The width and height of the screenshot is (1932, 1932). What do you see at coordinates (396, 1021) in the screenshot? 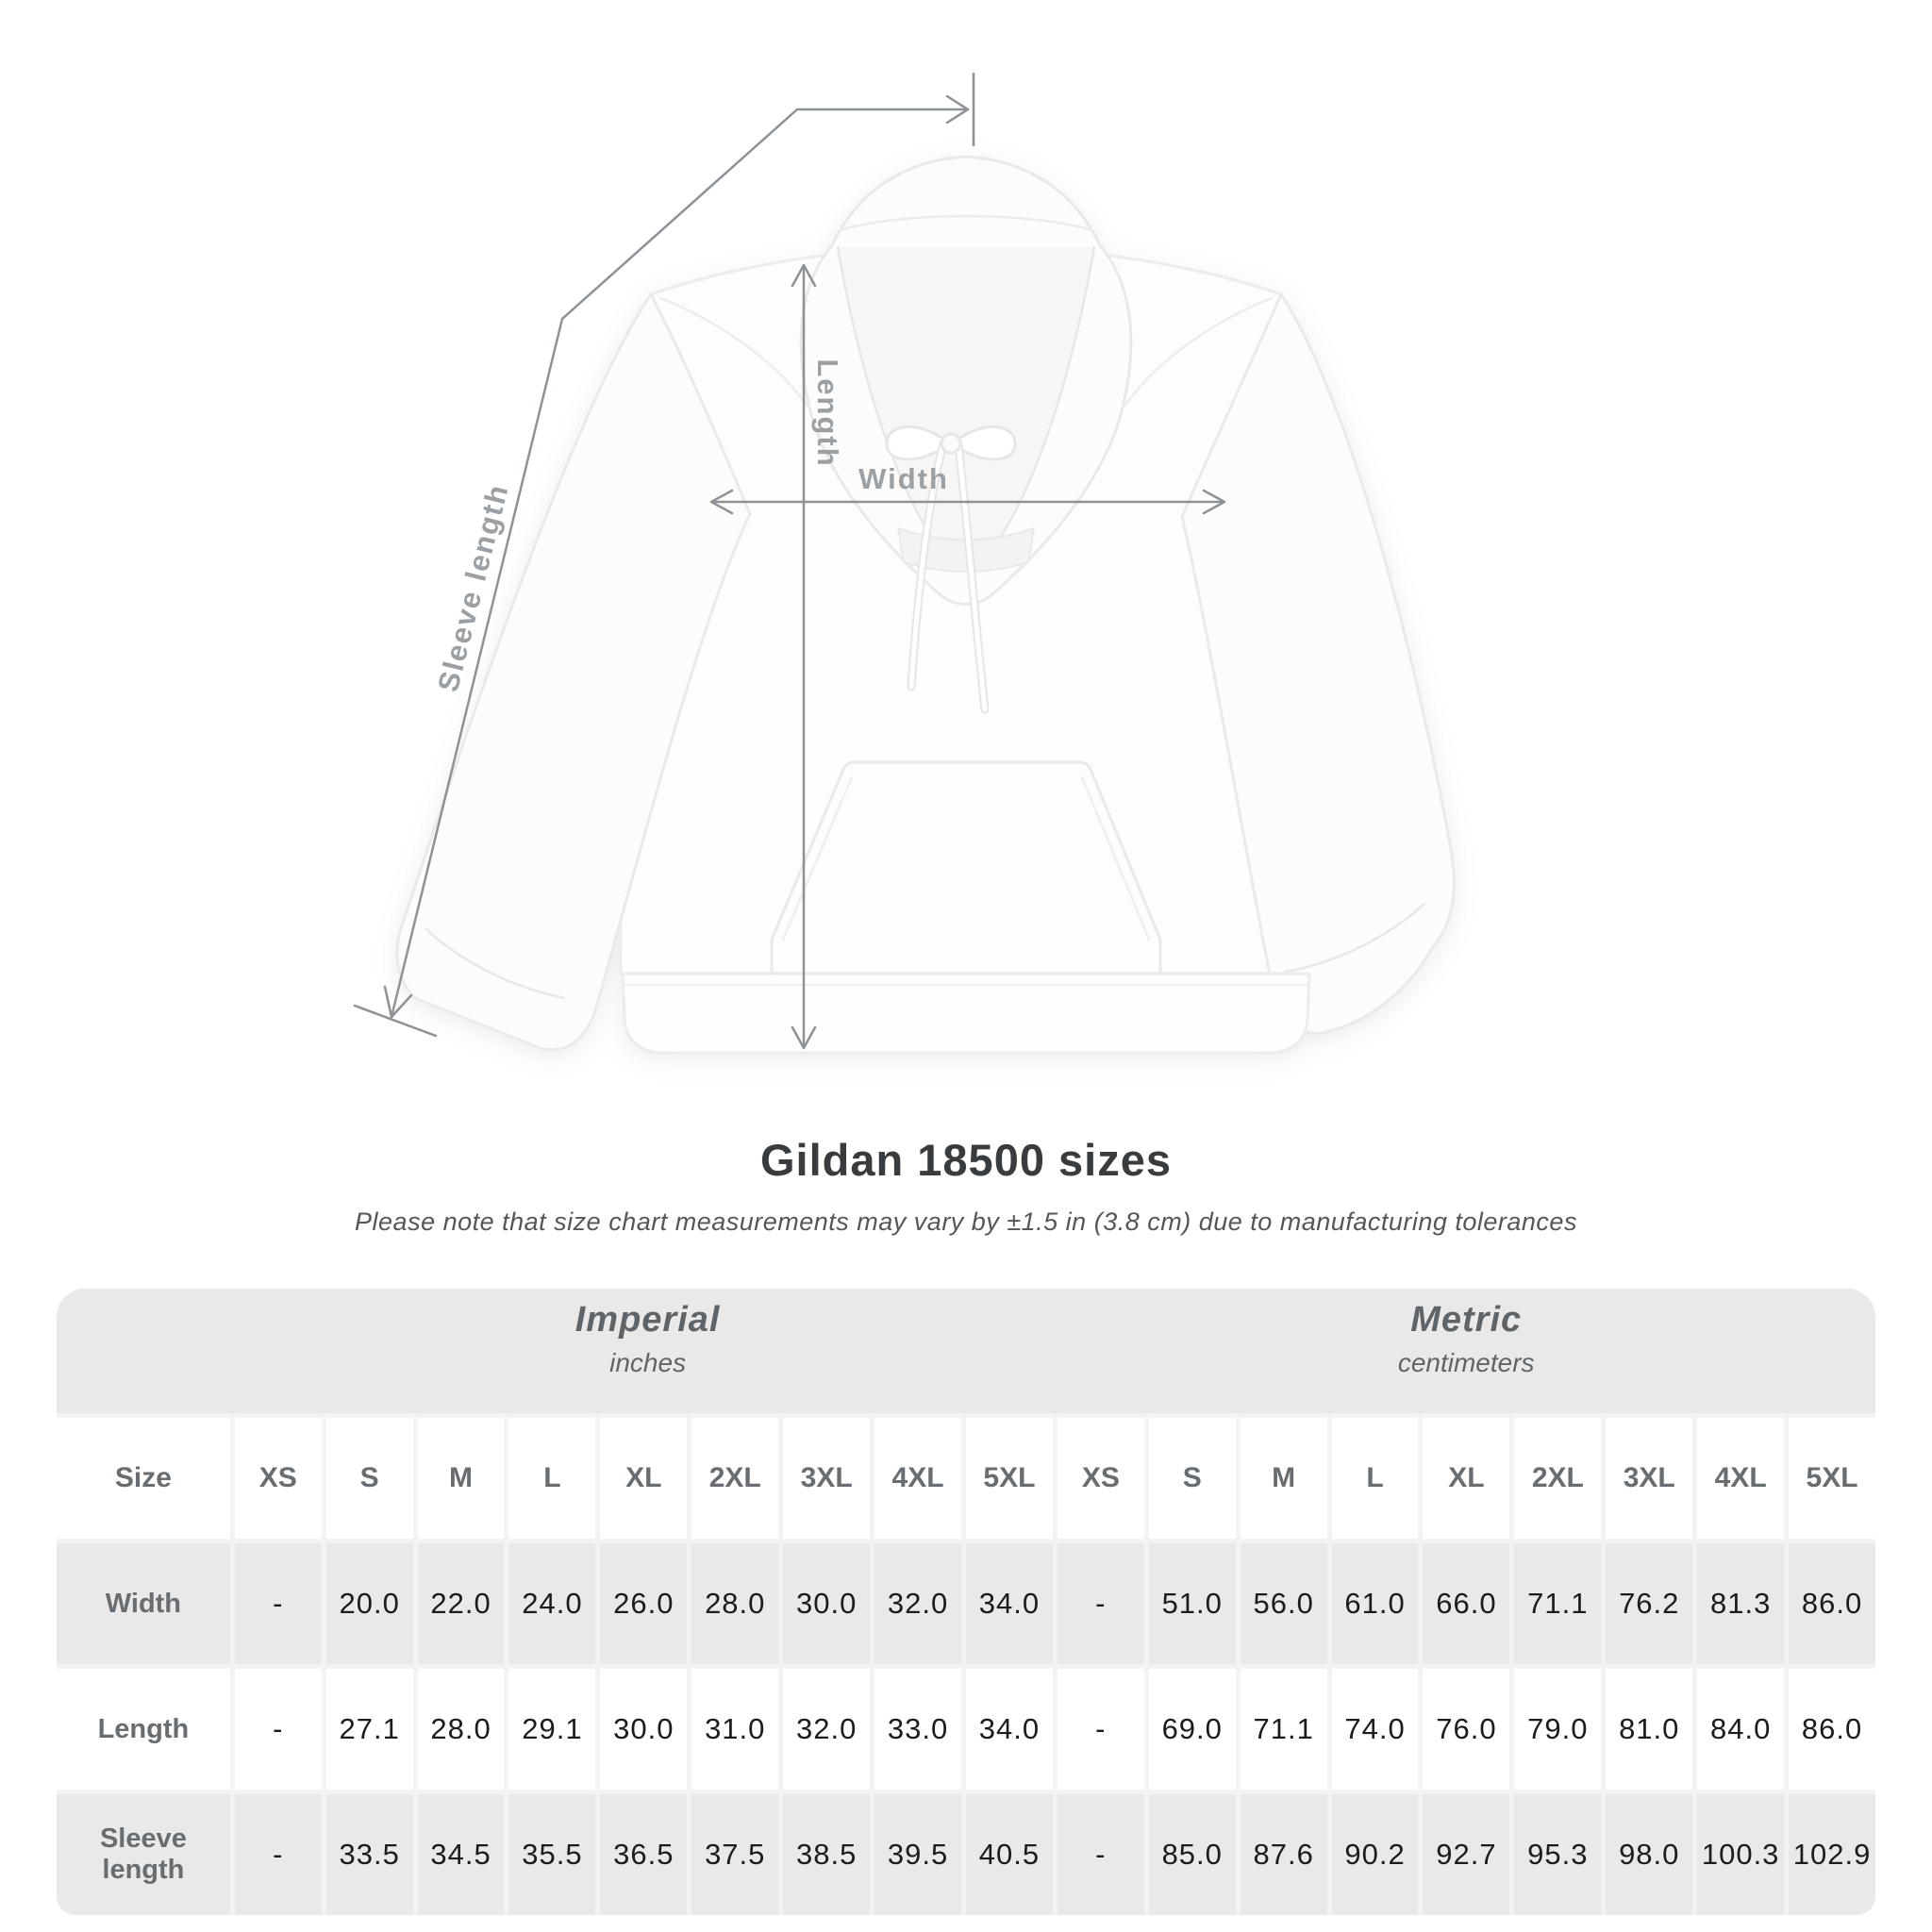
I see `sleeve-length-tick-bottom` at bounding box center [396, 1021].